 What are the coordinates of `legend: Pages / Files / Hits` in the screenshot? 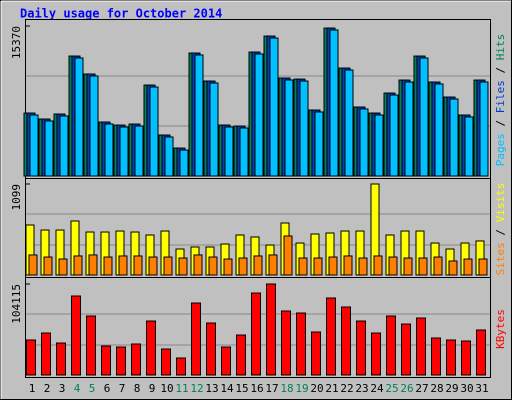 It's located at (500, 100).